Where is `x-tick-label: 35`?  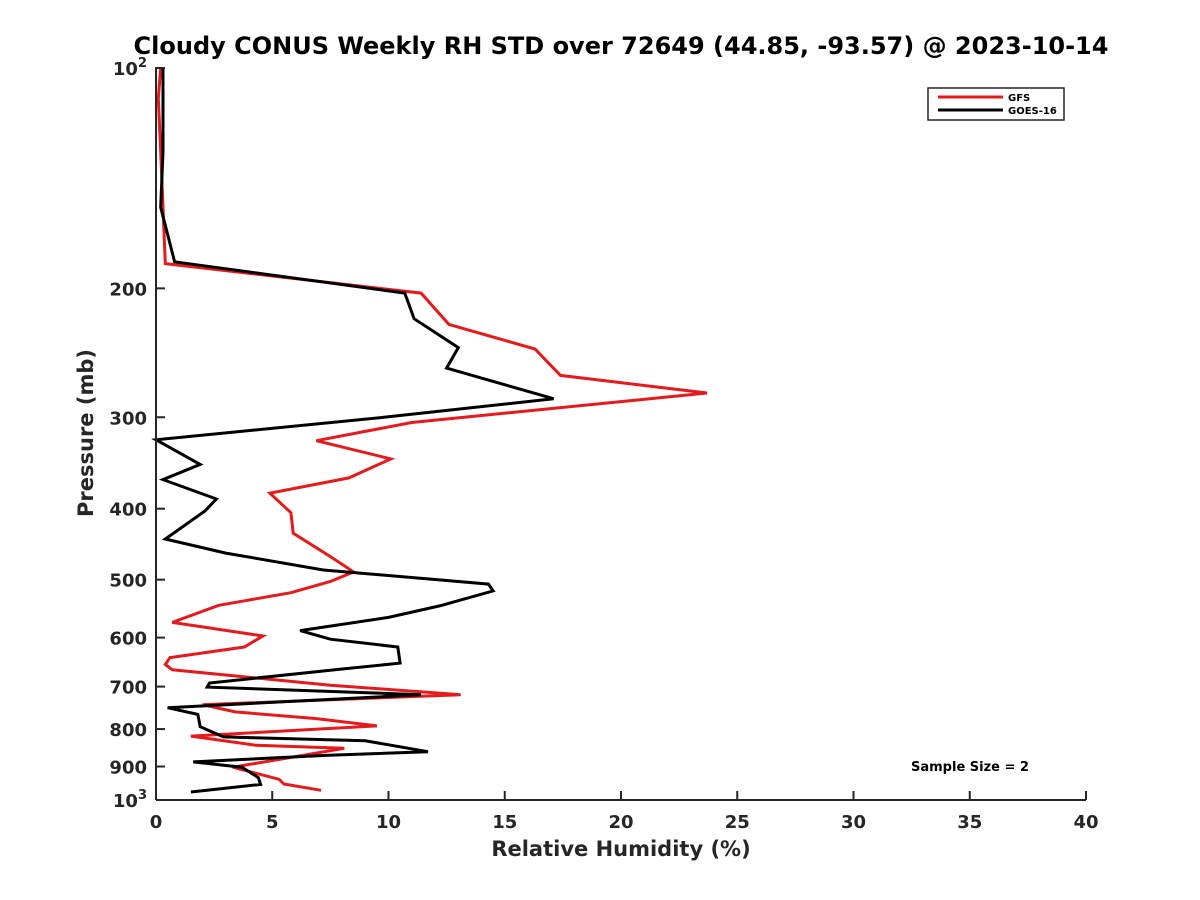
x-tick-label: 35 is located at coordinates (969, 822).